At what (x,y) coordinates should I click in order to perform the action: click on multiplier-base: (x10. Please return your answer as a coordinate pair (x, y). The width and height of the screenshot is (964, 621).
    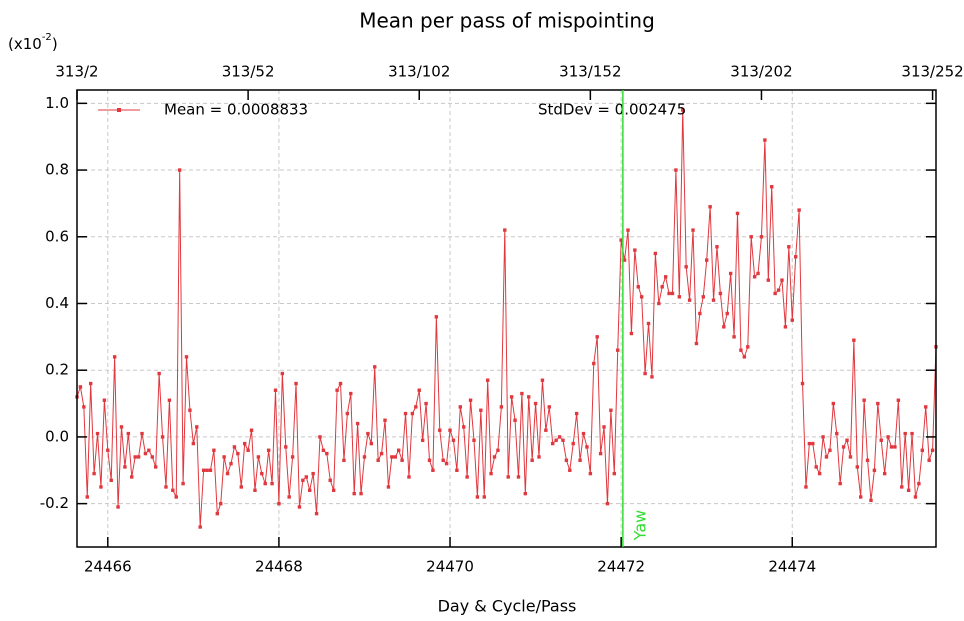
    Looking at the image, I should click on (25, 44).